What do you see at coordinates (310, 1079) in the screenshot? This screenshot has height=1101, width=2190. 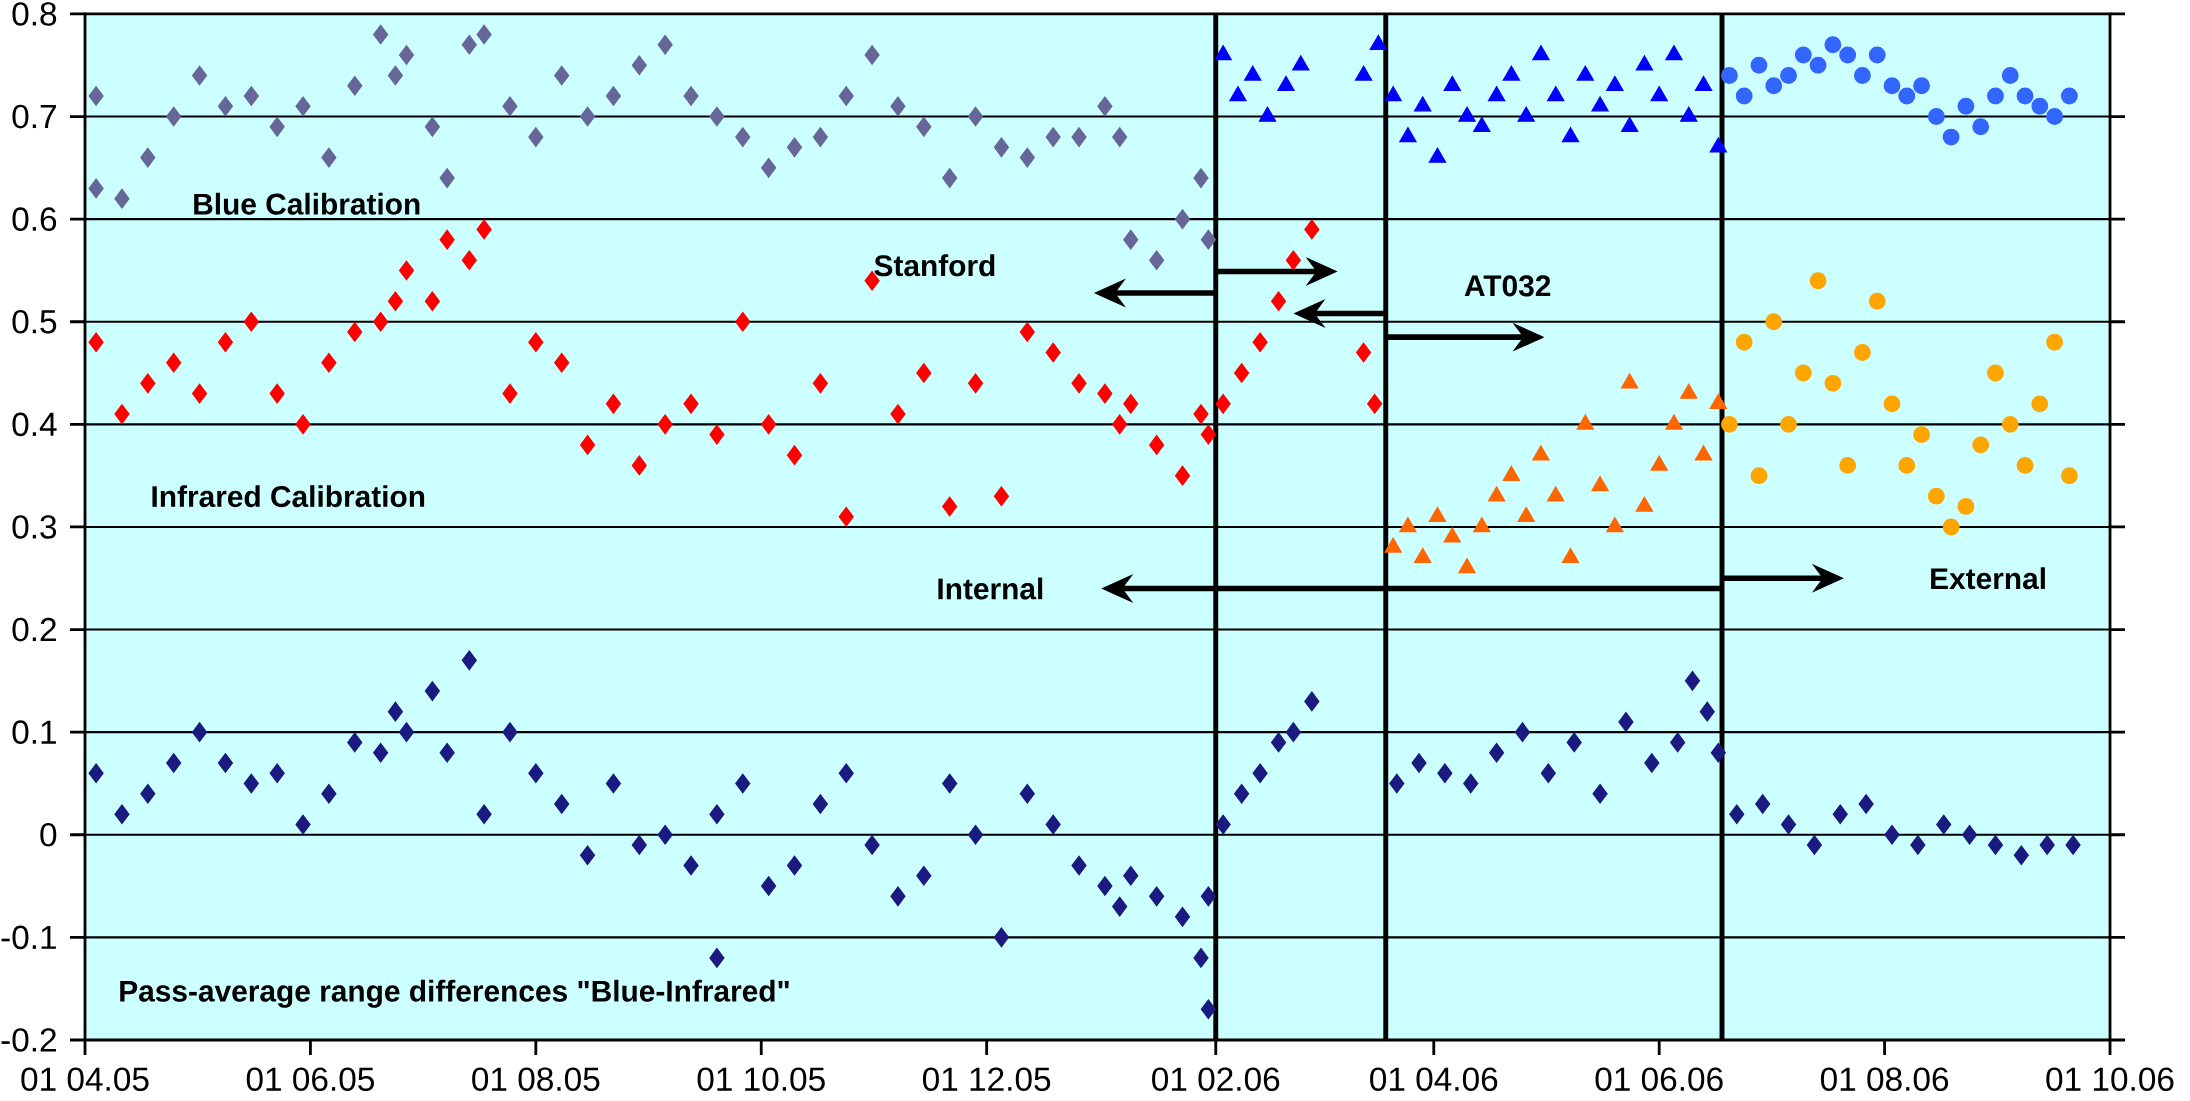 I see `x-tick-label: 01 06.05` at bounding box center [310, 1079].